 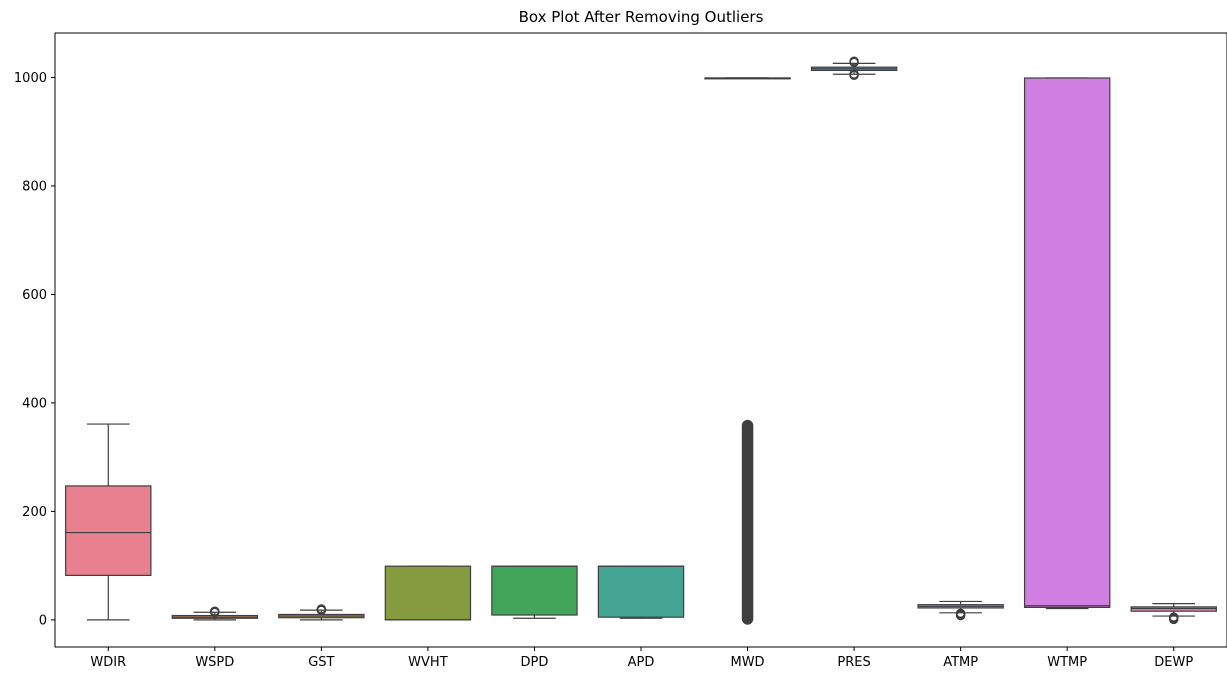 What do you see at coordinates (34, 295) in the screenshot?
I see `y-tick-label: 600` at bounding box center [34, 295].